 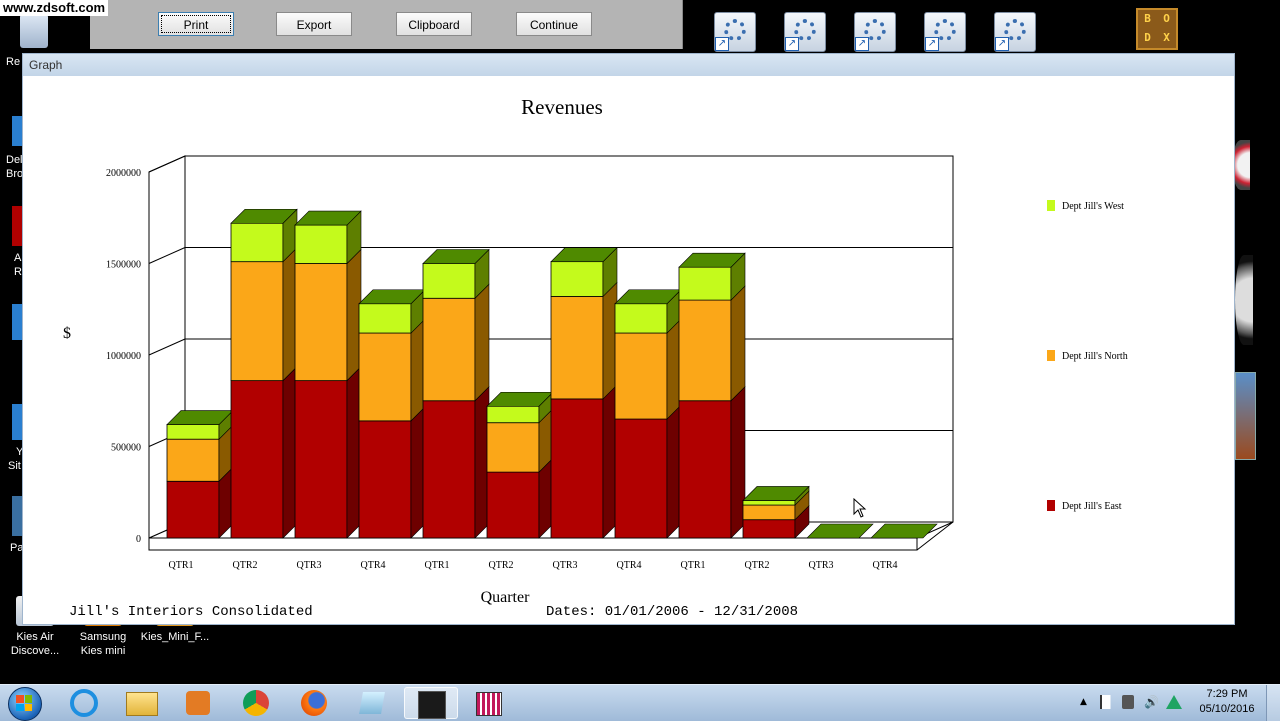 What do you see at coordinates (126, 448) in the screenshot?
I see `y-tick-label: 500000` at bounding box center [126, 448].